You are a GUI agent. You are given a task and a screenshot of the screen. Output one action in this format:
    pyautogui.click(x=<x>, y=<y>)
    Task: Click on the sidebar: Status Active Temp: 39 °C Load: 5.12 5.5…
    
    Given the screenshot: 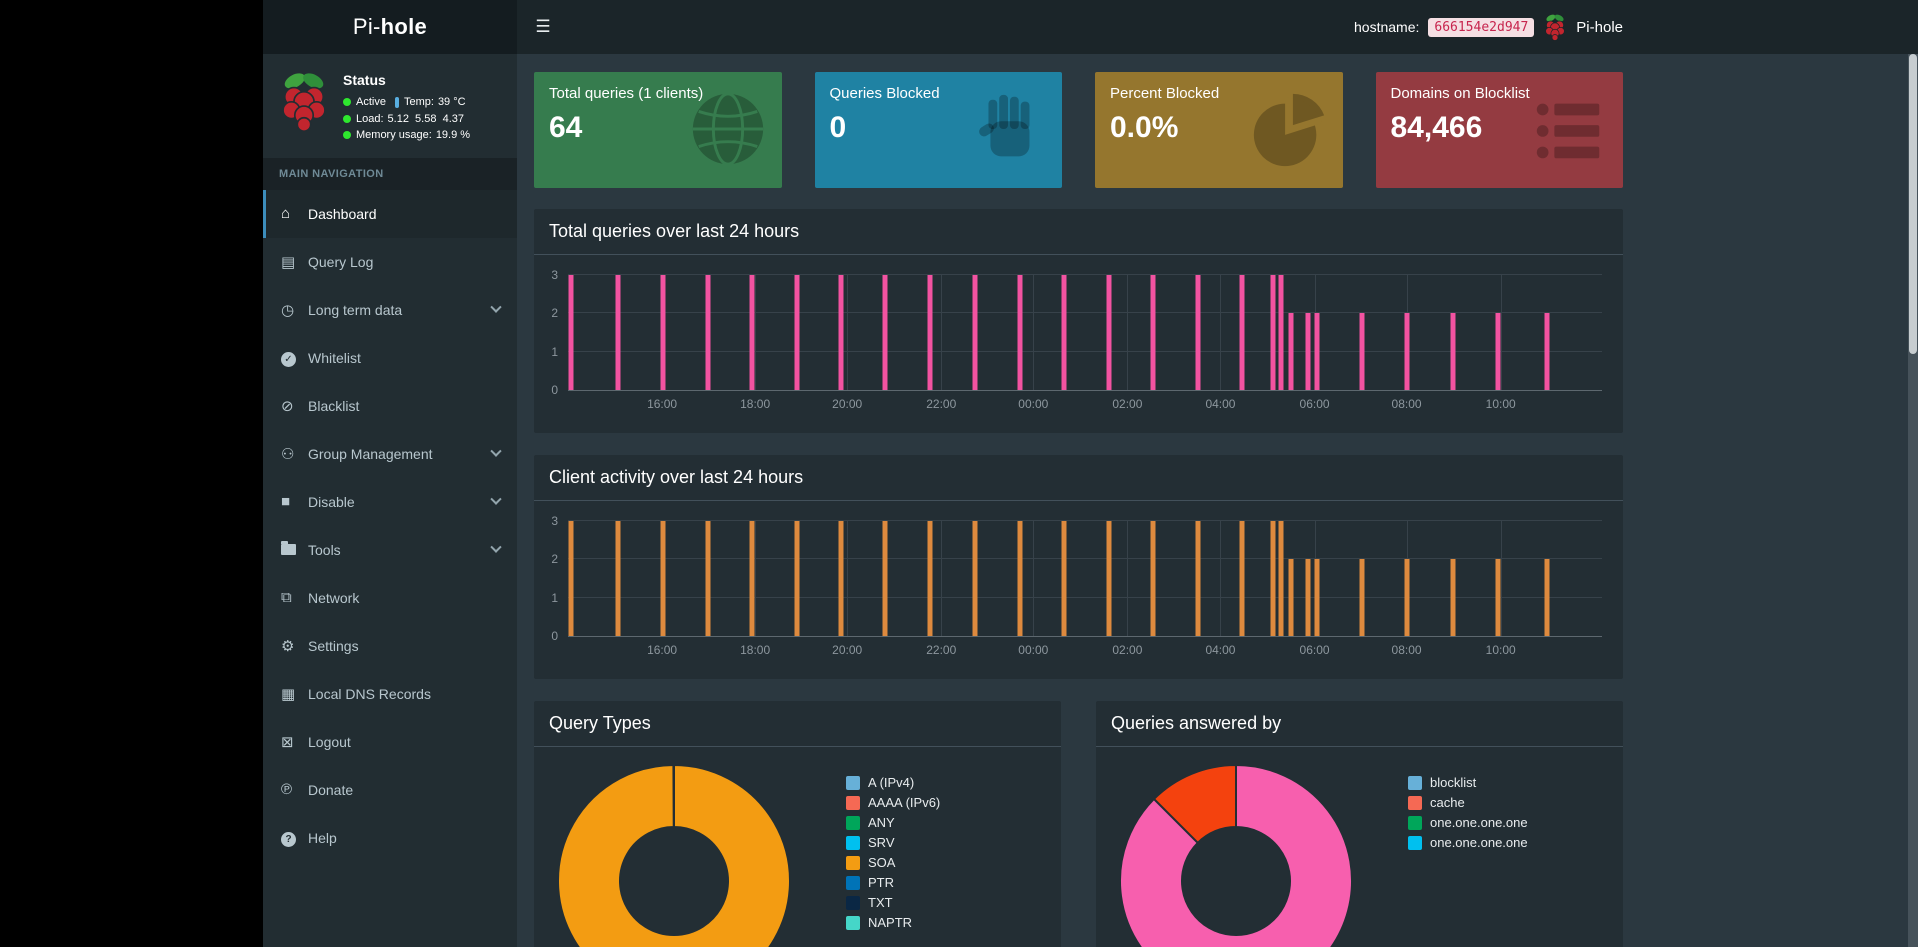 What is the action you would take?
    pyautogui.click(x=390, y=500)
    